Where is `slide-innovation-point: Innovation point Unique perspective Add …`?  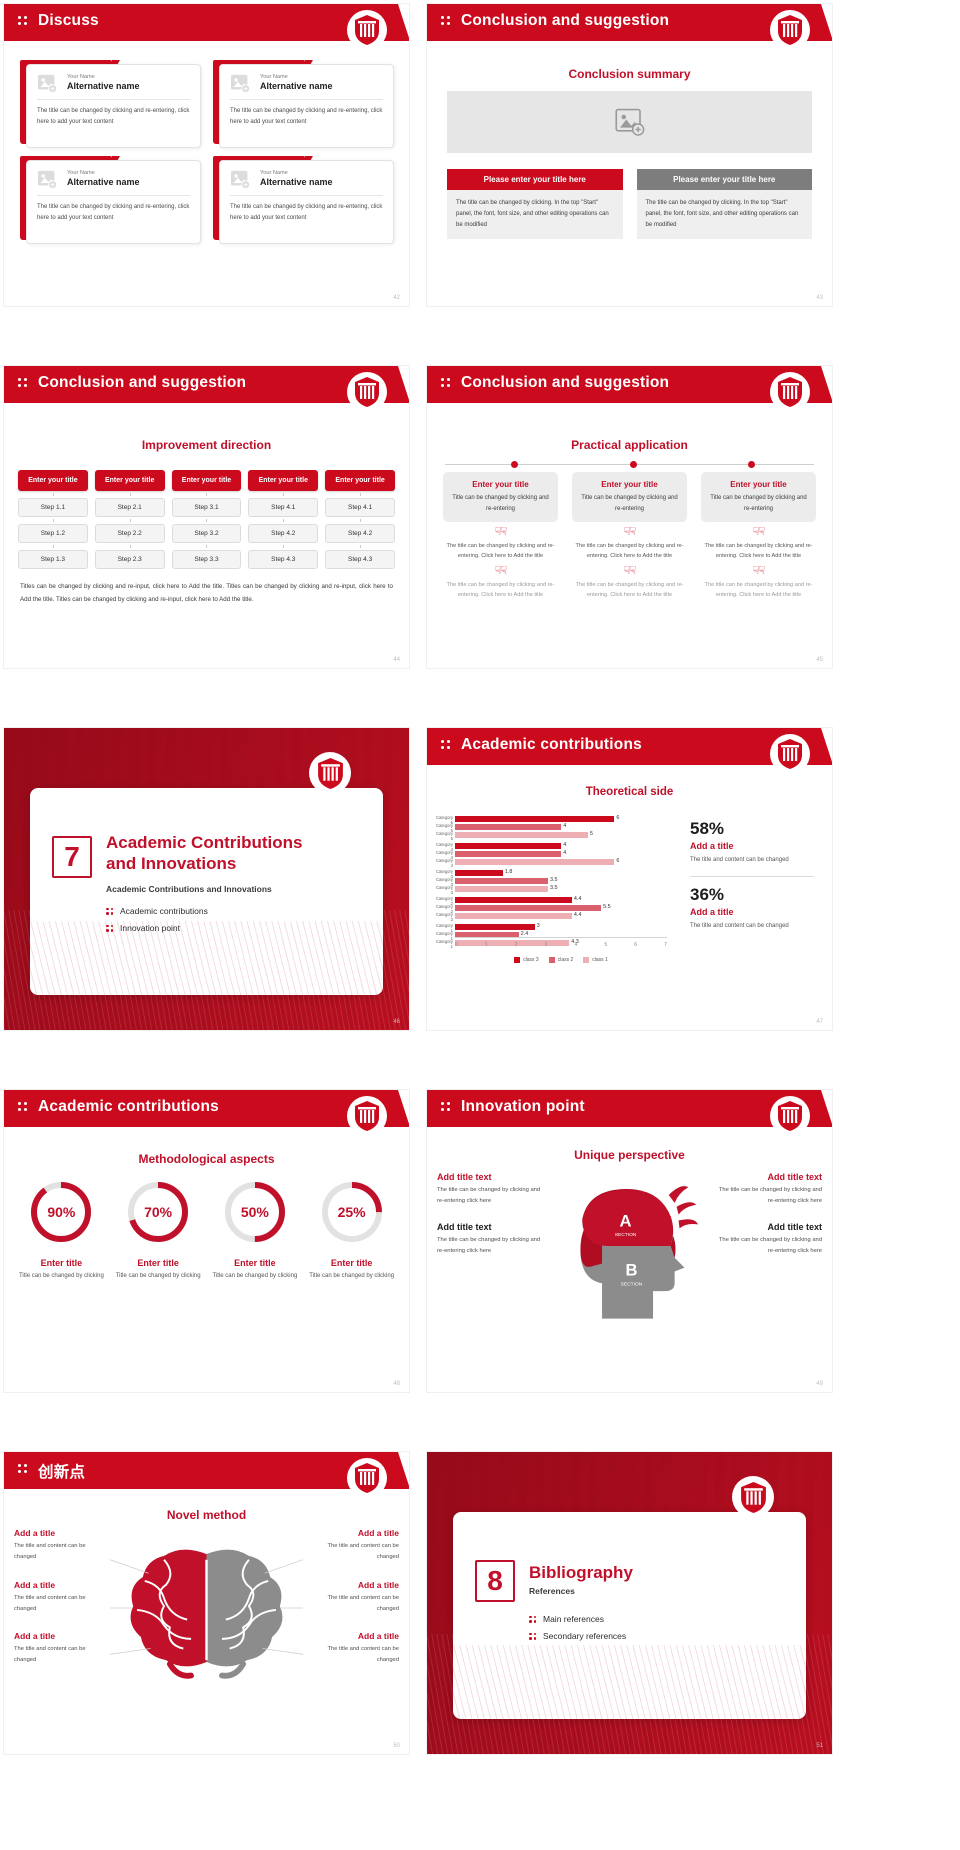
slide-innovation-point: Innovation point Unique perspective Add … is located at coordinates (629, 1241).